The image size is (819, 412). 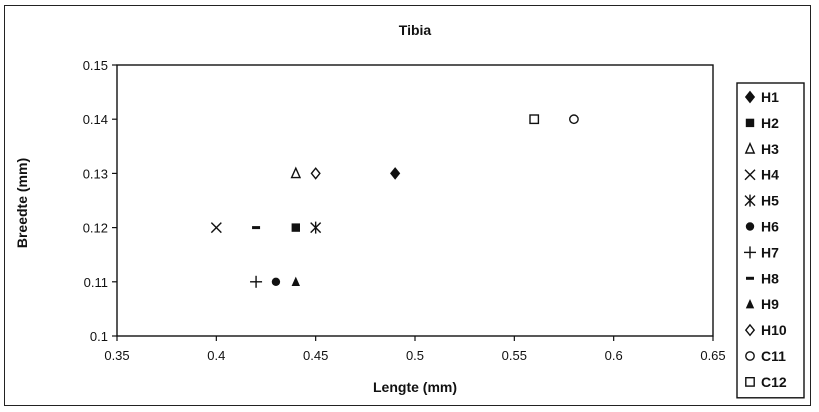 What do you see at coordinates (770, 252) in the screenshot?
I see `legend-label-h7: H7` at bounding box center [770, 252].